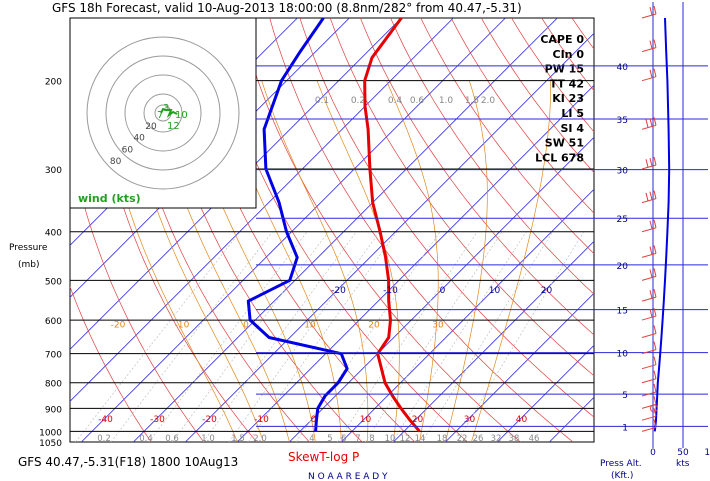 This screenshot has height=481, width=710. What do you see at coordinates (50, 433) in the screenshot?
I see `pressure-tick-label: 1000` at bounding box center [50, 433].